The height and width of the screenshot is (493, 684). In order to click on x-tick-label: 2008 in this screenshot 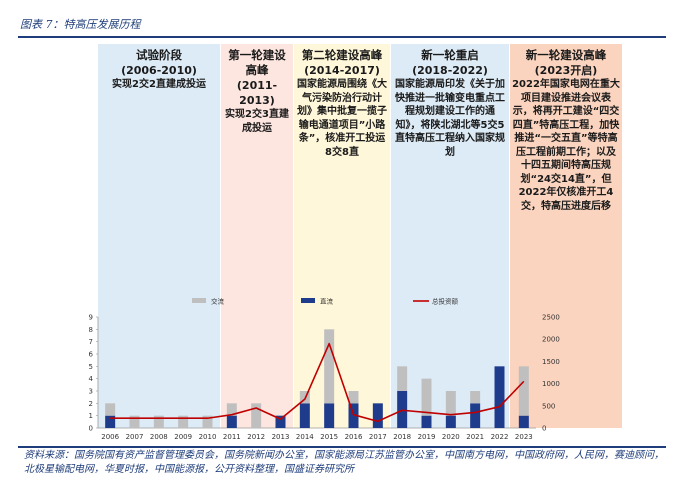, I will do `click(159, 437)`.